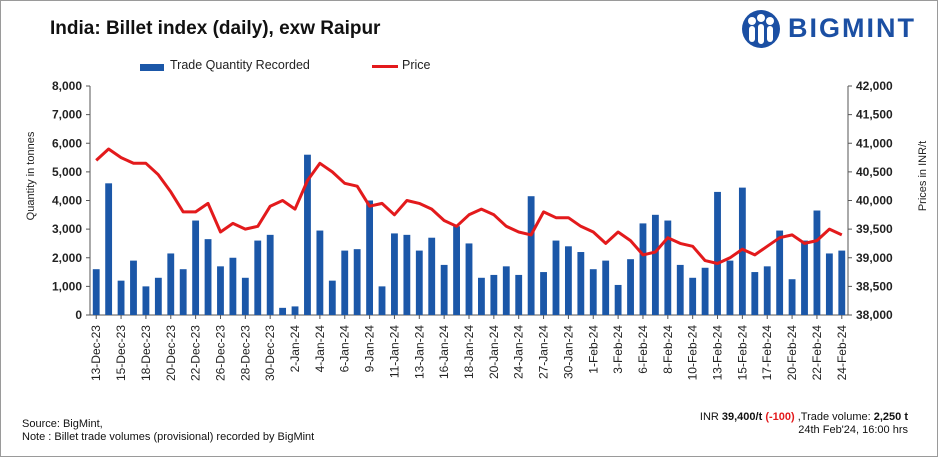 The image size is (938, 457). What do you see at coordinates (320, 349) in the screenshot?
I see `x-tick-label: 4-Jan-24` at bounding box center [320, 349].